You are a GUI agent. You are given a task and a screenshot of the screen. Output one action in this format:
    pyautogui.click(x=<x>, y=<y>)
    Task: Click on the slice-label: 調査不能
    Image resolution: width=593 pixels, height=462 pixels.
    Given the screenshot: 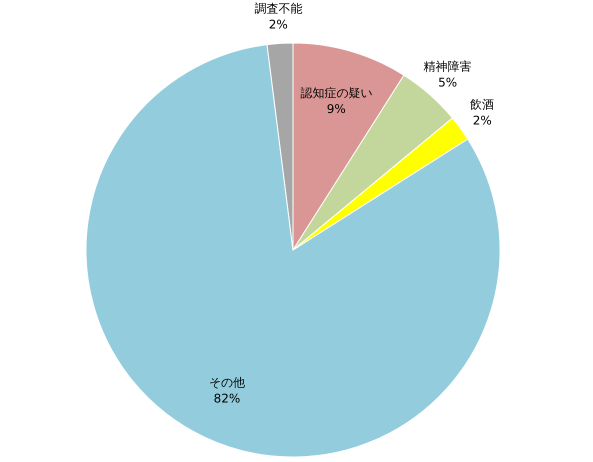 What is the action you would take?
    pyautogui.click(x=278, y=9)
    